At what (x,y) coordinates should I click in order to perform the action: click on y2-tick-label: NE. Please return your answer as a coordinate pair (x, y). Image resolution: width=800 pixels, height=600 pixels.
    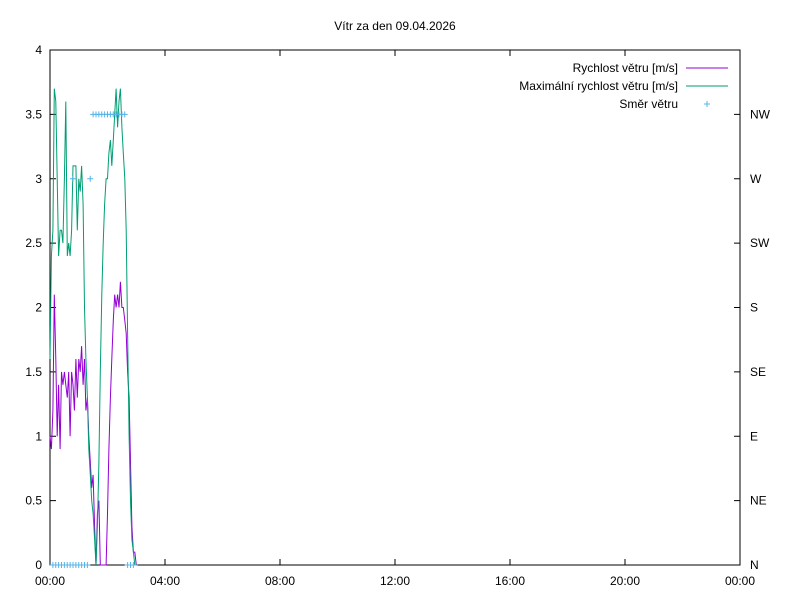
    Looking at the image, I should click on (758, 501).